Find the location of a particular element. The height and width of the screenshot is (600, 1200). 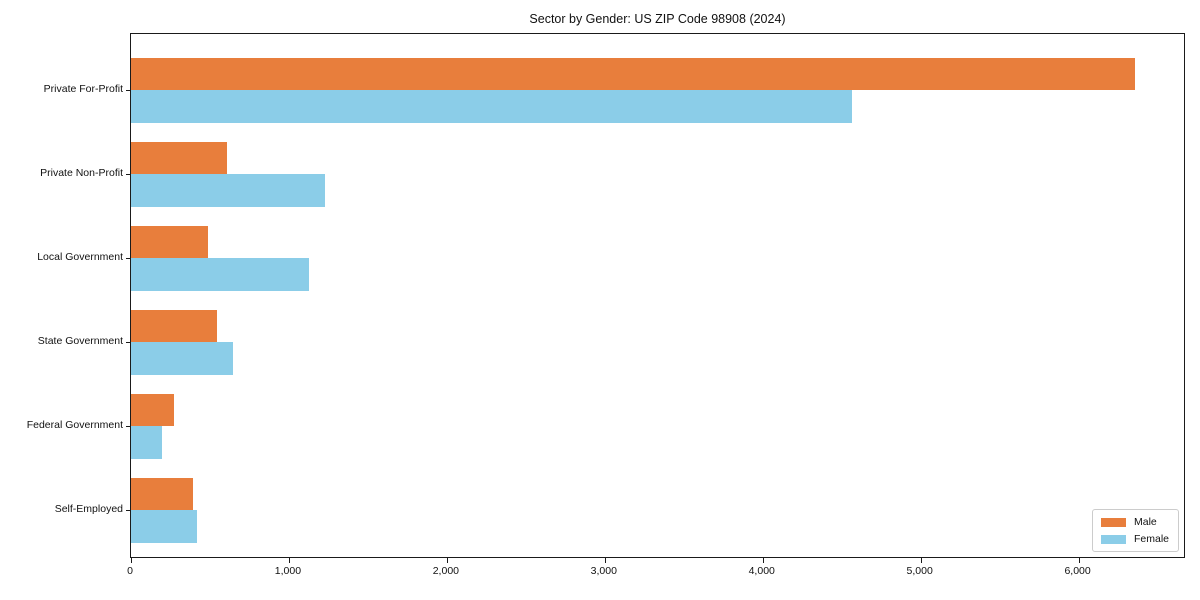

y-category-label: Local Government is located at coordinates (80, 256).